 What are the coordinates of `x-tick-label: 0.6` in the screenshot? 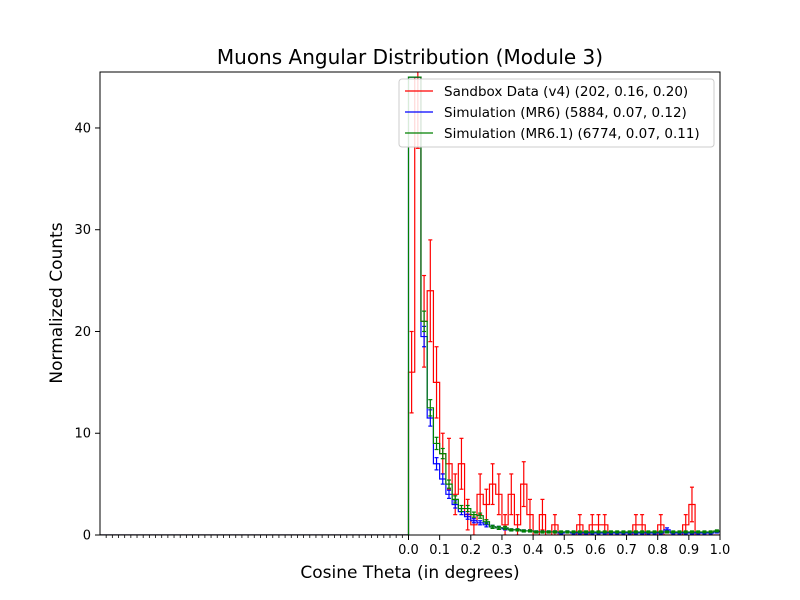 It's located at (595, 550).